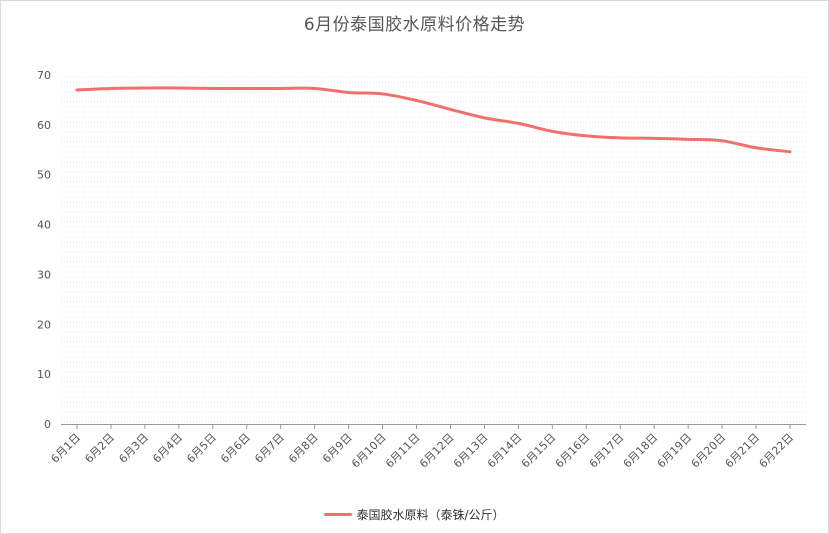 This screenshot has width=829, height=534. Describe the element at coordinates (44, 225) in the screenshot. I see `y-tick-label: 40` at that location.